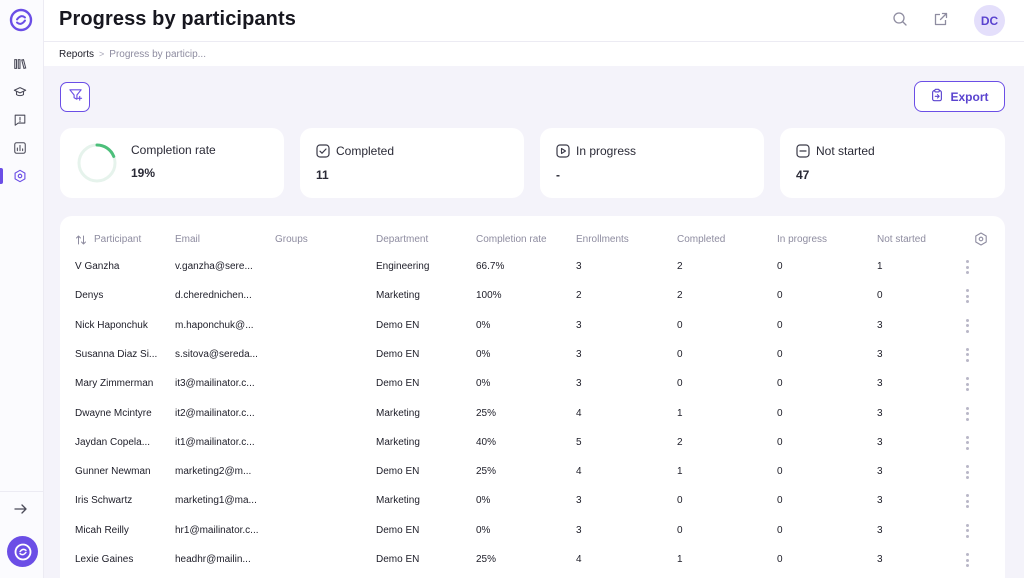 The height and width of the screenshot is (578, 1024). Describe the element at coordinates (76, 54) in the screenshot. I see `breadcrumb-root-link: Reports` at that location.